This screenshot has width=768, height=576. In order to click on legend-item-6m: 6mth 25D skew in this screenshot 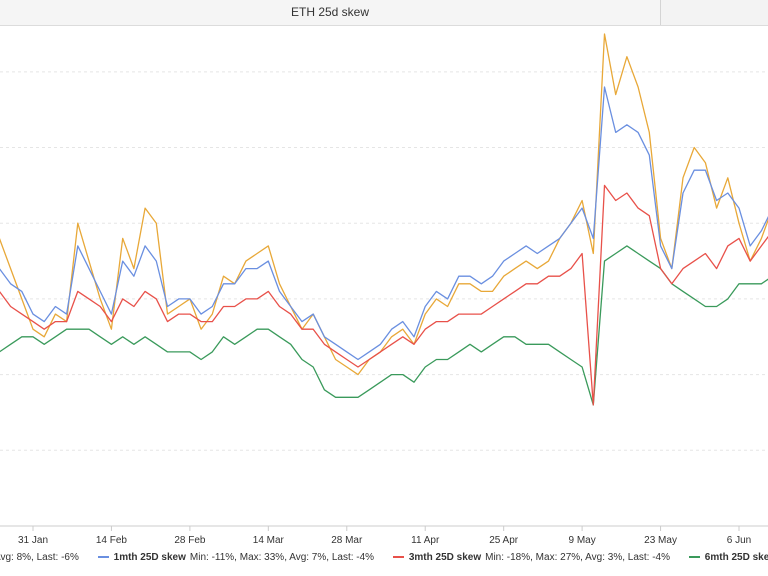, I will do `click(725, 558)`.